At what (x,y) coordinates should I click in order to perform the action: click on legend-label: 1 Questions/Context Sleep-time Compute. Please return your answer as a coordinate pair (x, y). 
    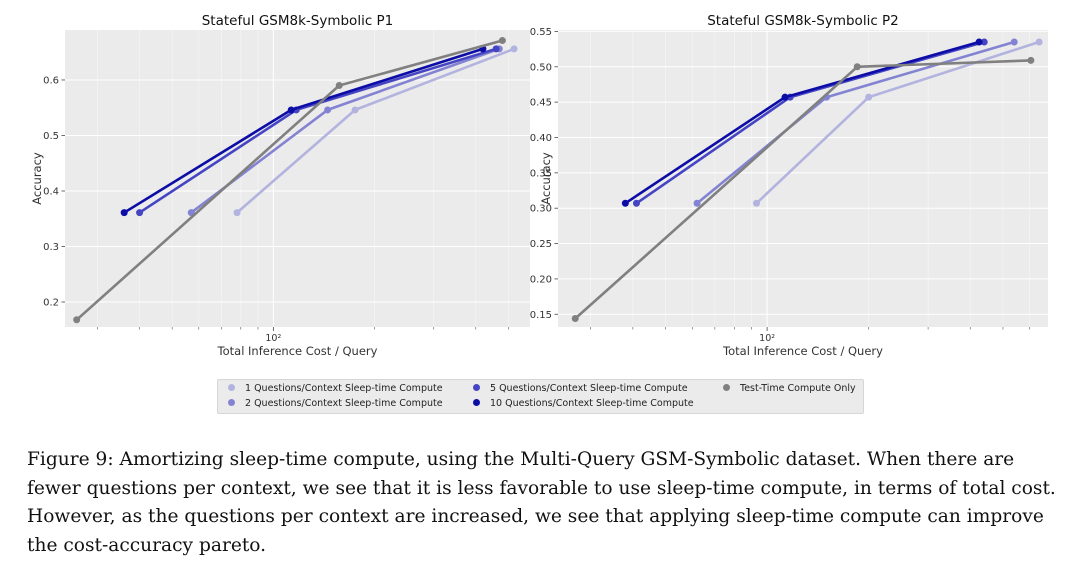
    Looking at the image, I should click on (344, 388).